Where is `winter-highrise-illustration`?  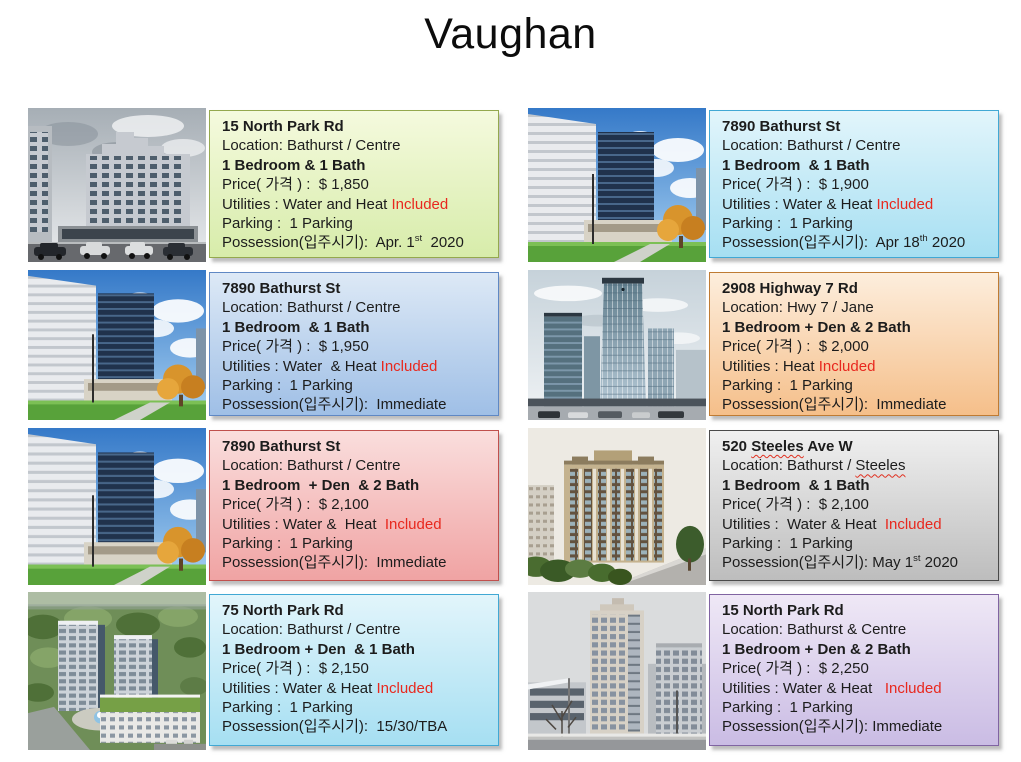
winter-highrise-illustration is located at coordinates (617, 671).